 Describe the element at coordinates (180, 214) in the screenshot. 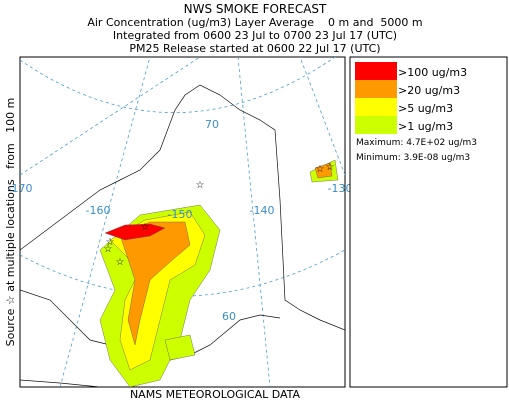

I see `longitude-label: -150` at that location.